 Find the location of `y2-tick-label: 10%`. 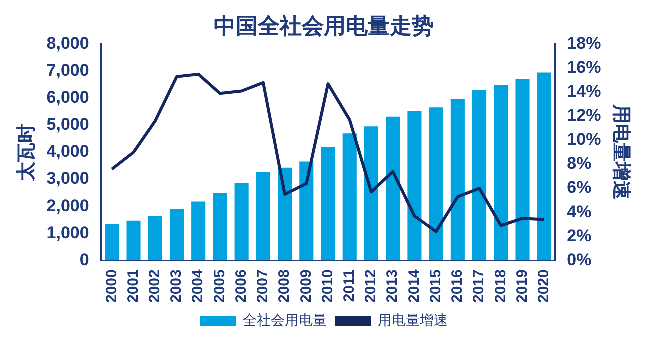

y2-tick-label: 10% is located at coordinates (584, 140).